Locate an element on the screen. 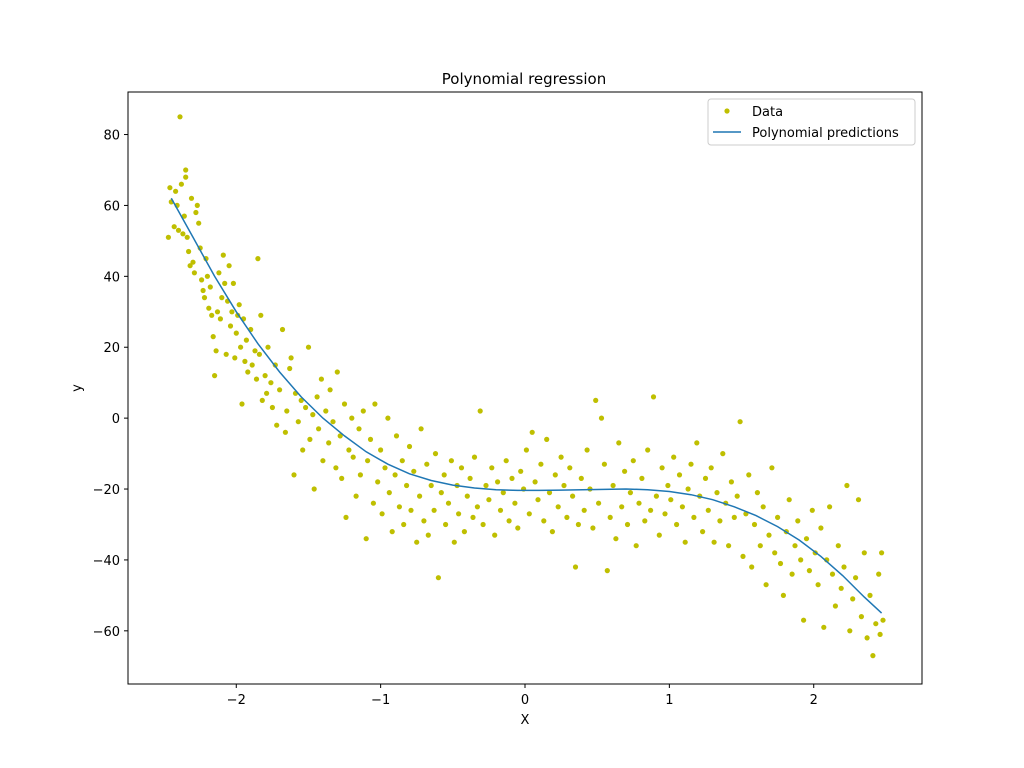 The height and width of the screenshot is (768, 1024). x-tick-label: 0 is located at coordinates (525, 700).